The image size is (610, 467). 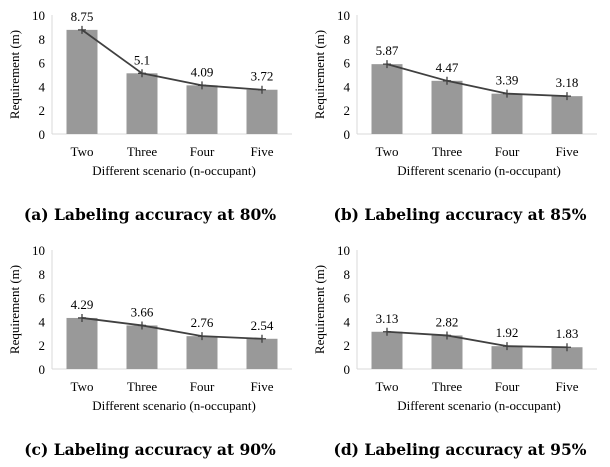 I want to click on data-label: 5.87, so click(x=387, y=50).